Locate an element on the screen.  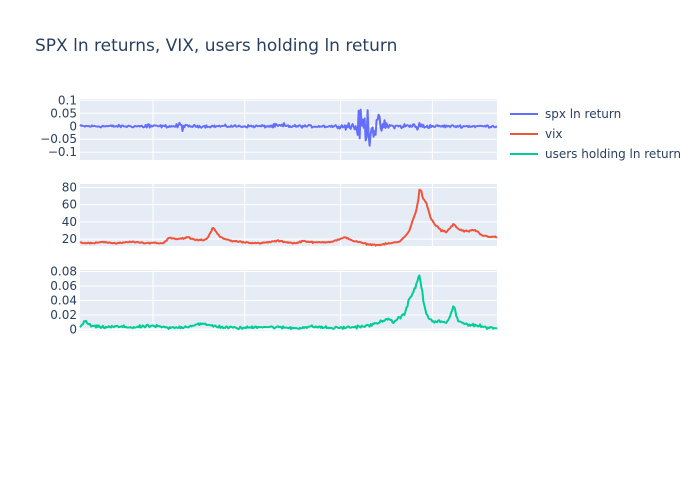
y-tick-label: 80 is located at coordinates (69, 187).